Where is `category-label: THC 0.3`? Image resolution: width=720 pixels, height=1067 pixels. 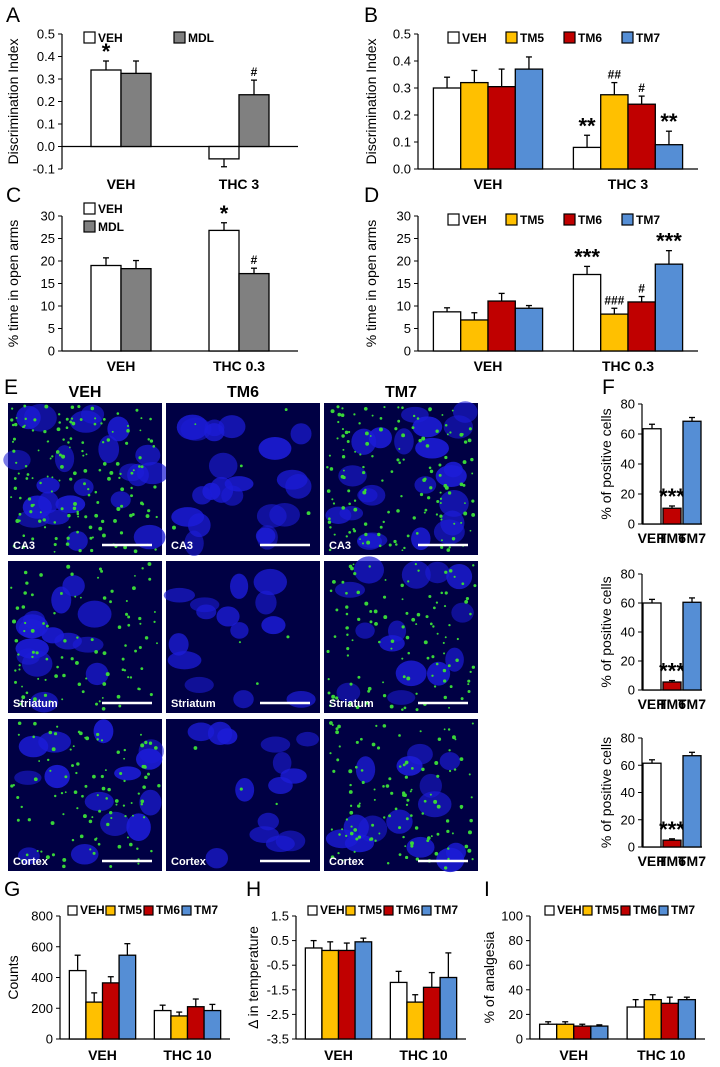
category-label: THC 0.3 is located at coordinates (239, 366).